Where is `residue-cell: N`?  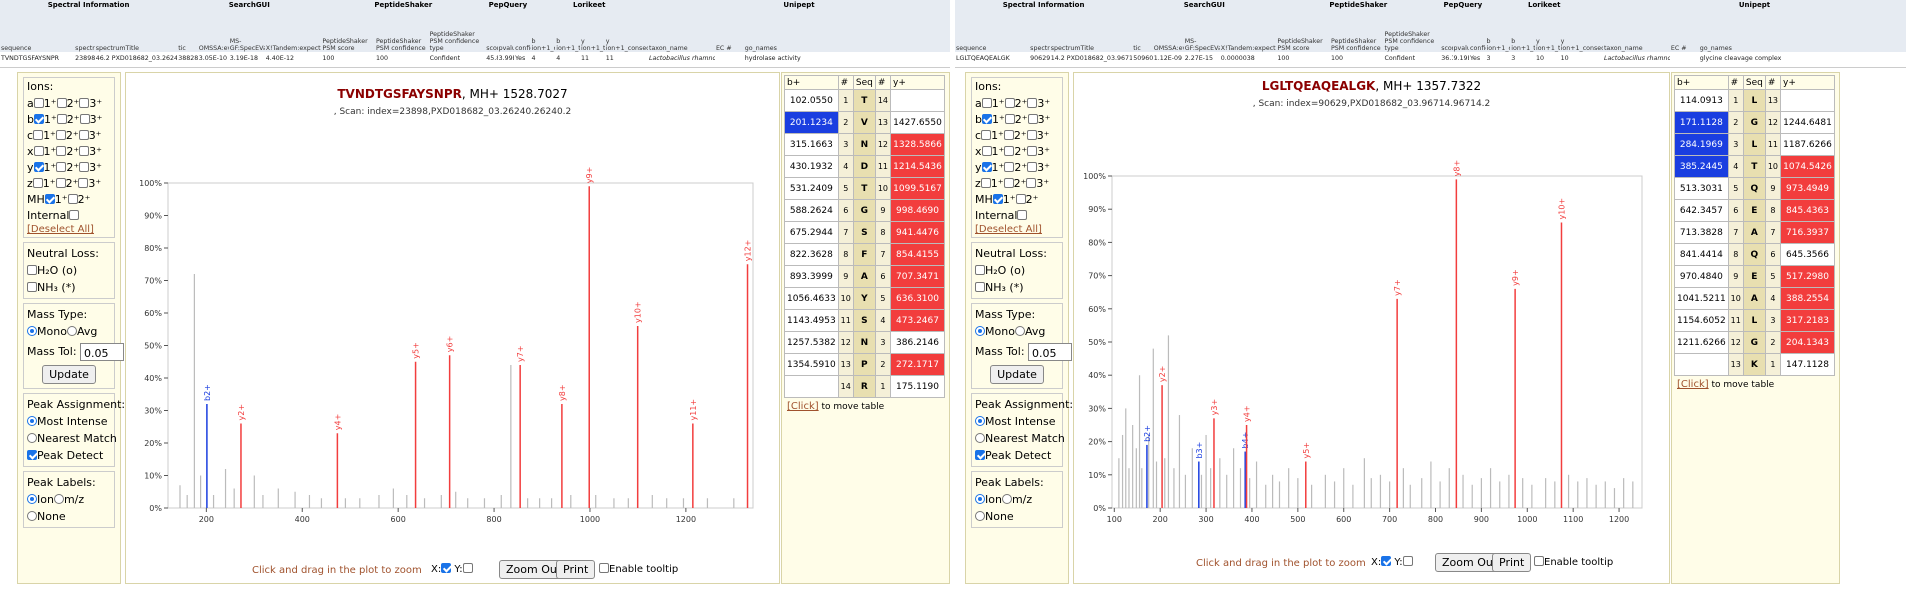 residue-cell: N is located at coordinates (864, 144).